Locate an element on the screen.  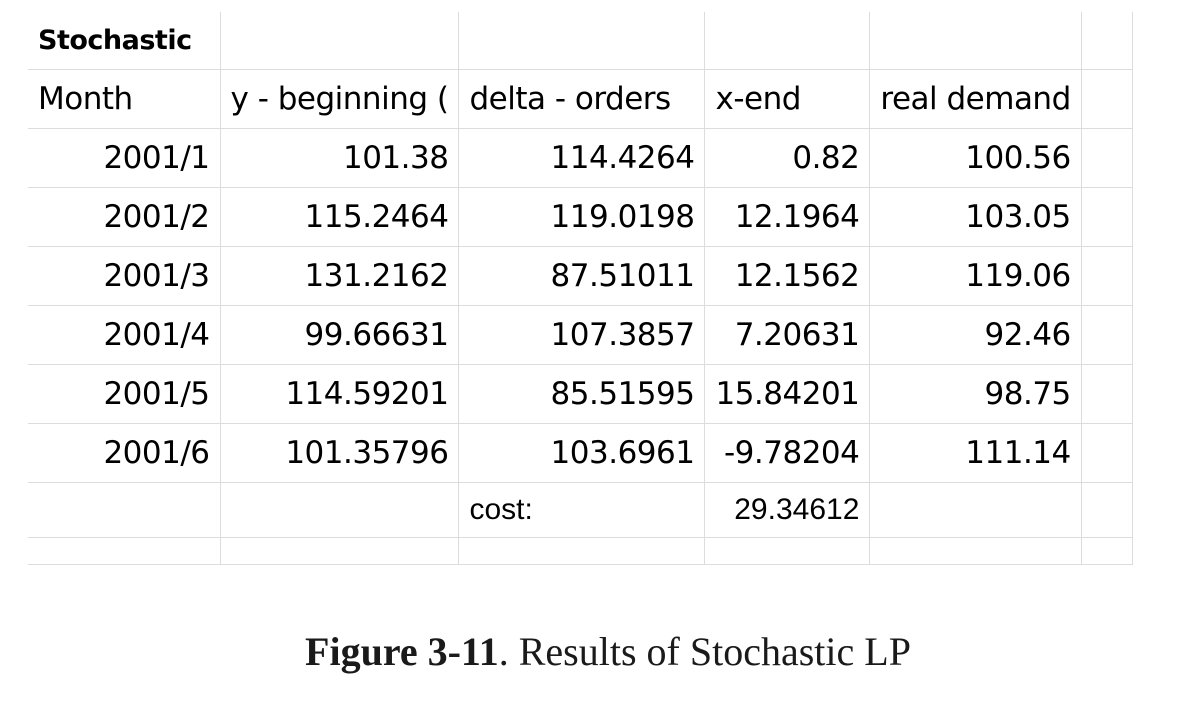
month-cell: 2001/6 is located at coordinates (124, 453).